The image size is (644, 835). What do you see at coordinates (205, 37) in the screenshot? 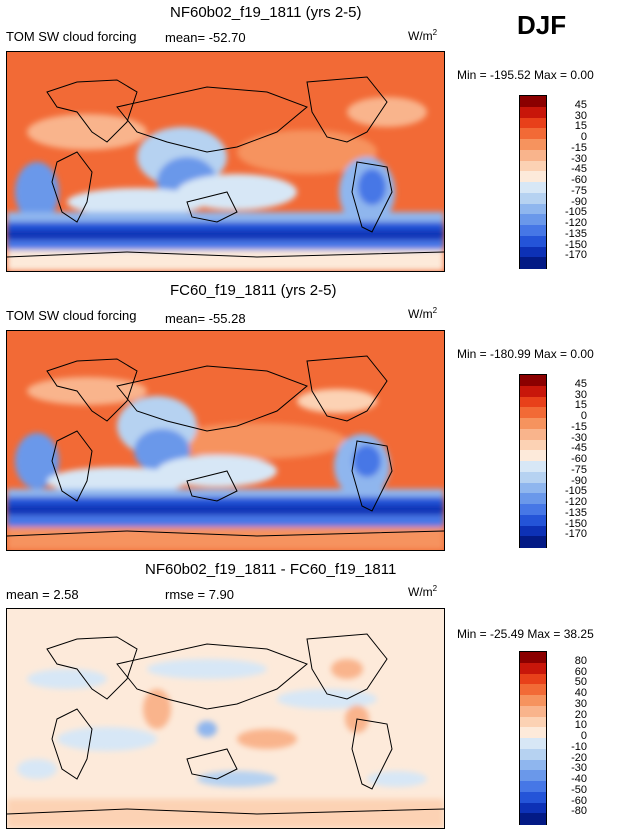
I see `panel-1-mean: mean= -52.70` at bounding box center [205, 37].